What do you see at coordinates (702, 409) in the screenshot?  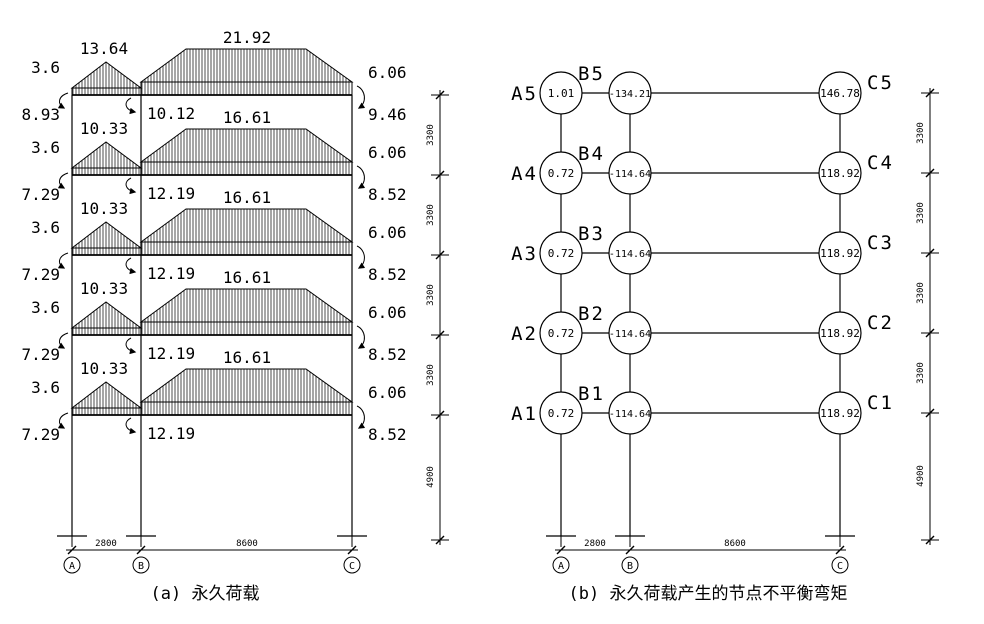 I see `node-row-1: A1 0.72 B1 -114.64 118.92 C1` at bounding box center [702, 409].